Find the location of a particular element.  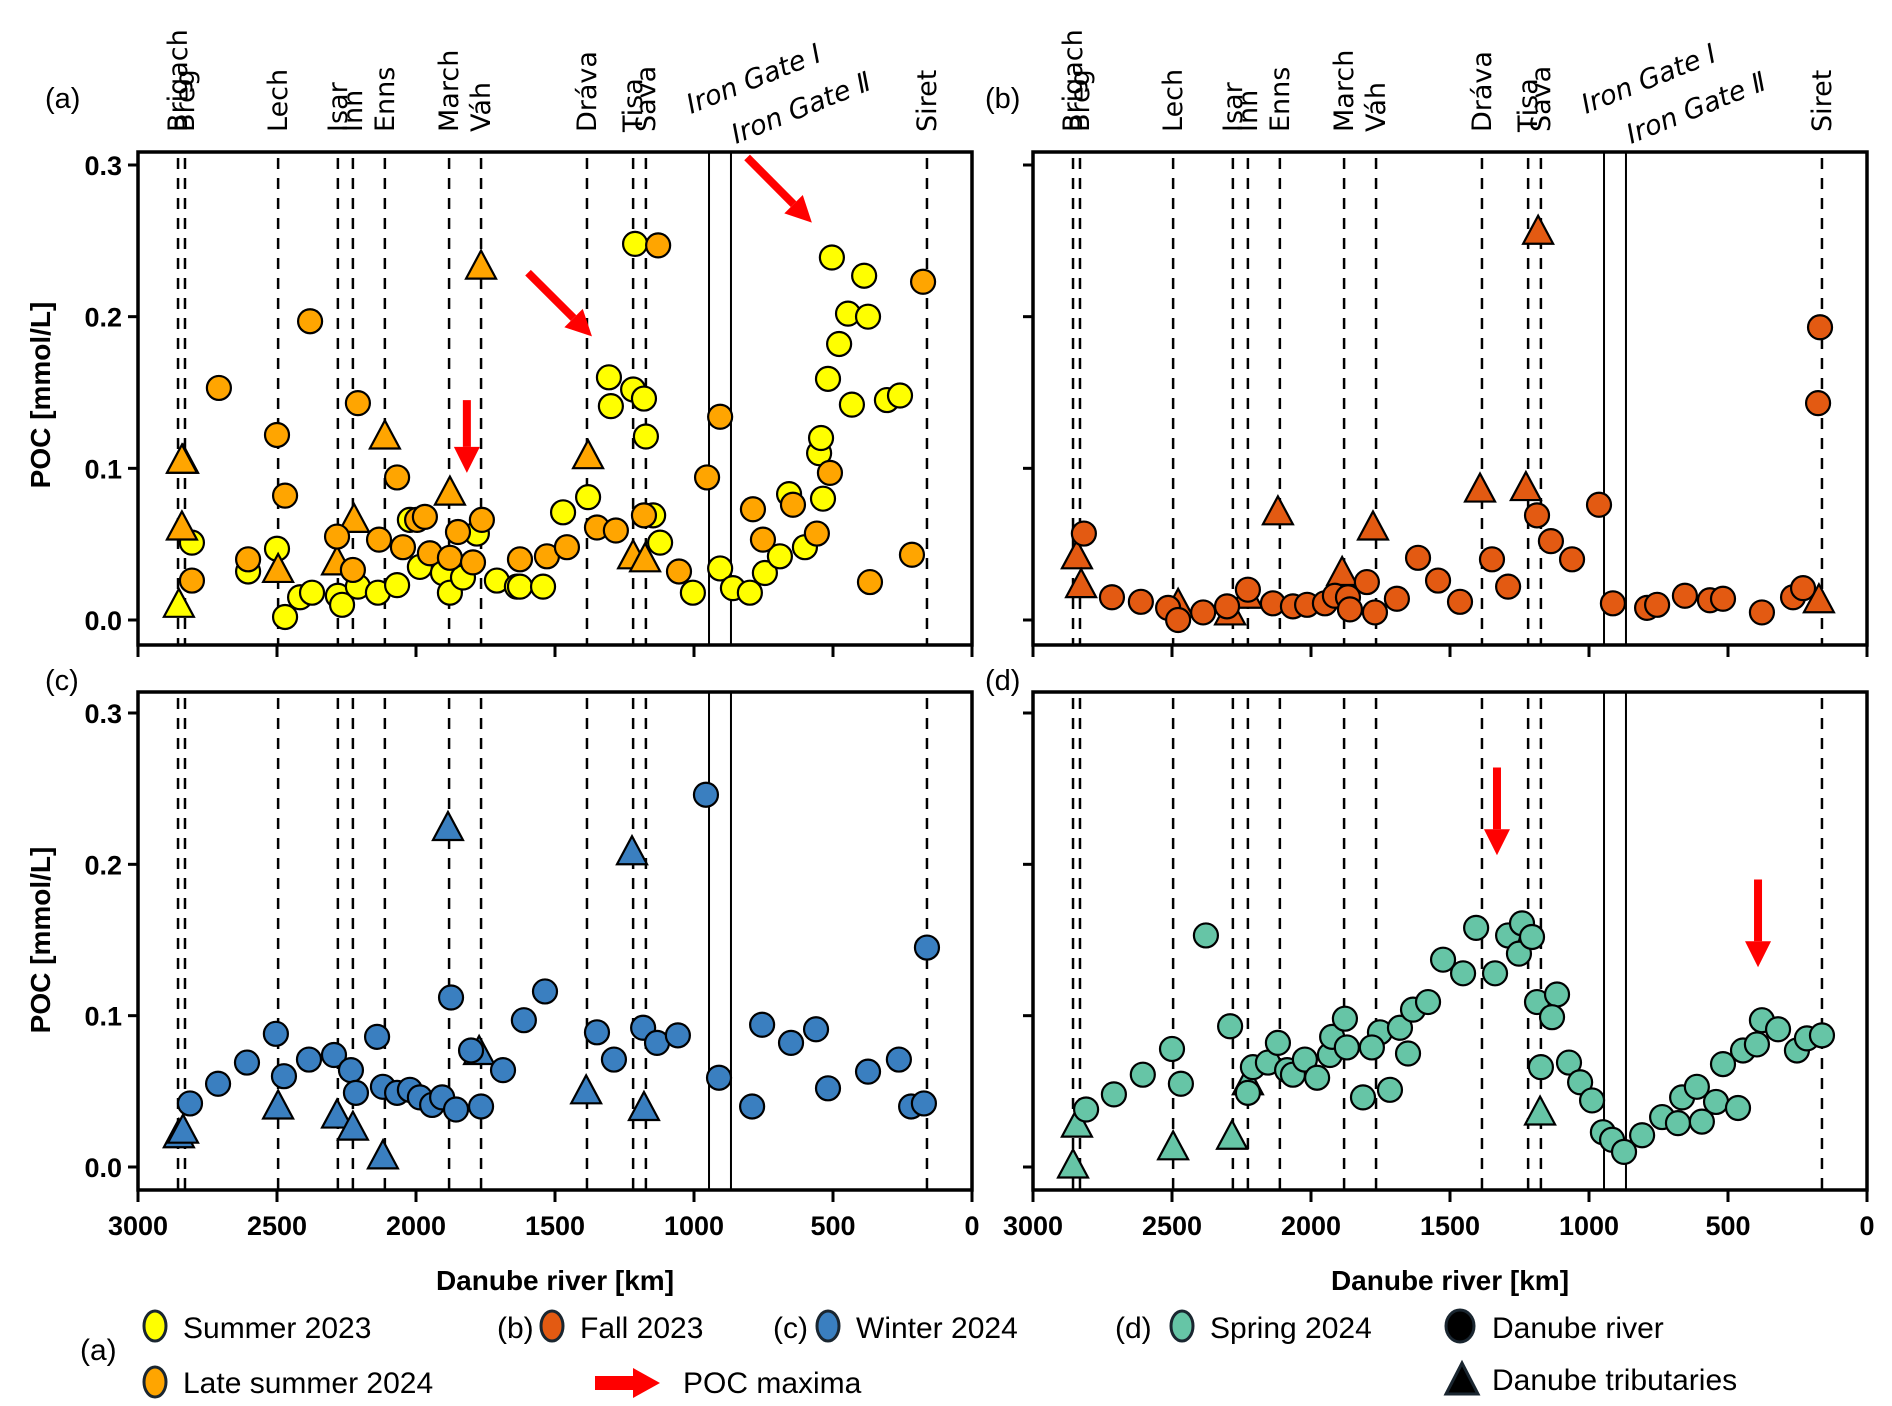

y-axis-title-top: POC [mmol/L] is located at coordinates (40, 395).